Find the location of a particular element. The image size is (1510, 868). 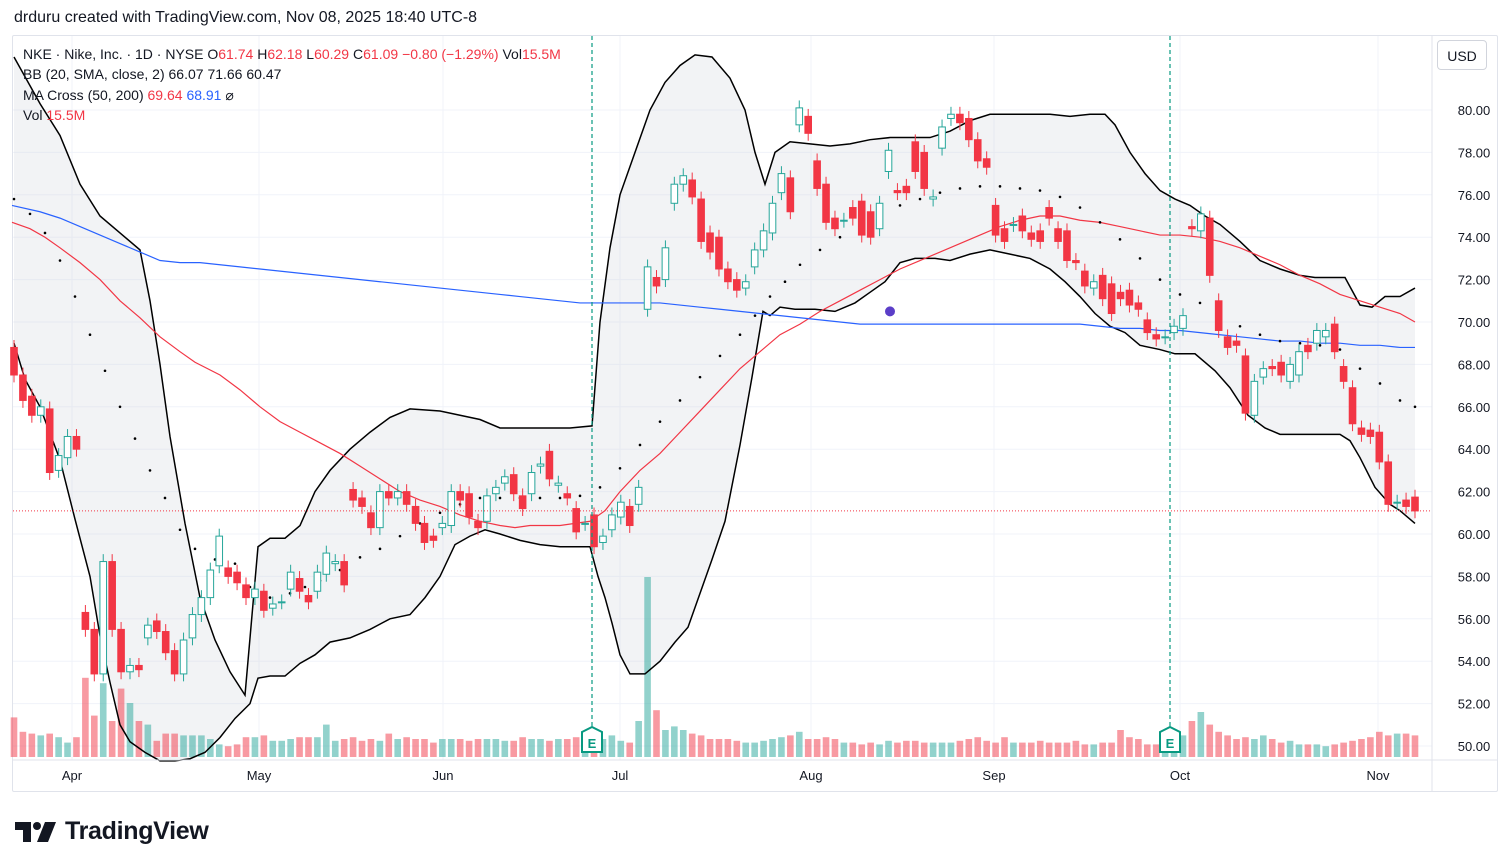

legend-row-ma: MA Cross (50, 200) 69.64 68.91 ⌀ is located at coordinates (292, 95).